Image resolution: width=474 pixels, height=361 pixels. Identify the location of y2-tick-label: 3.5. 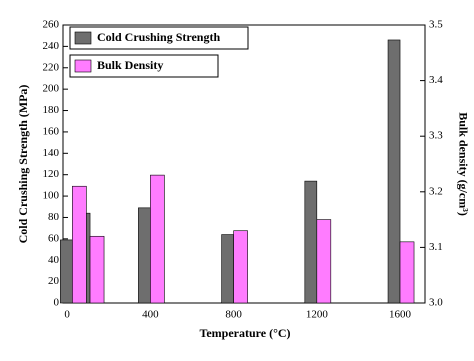
(436, 25).